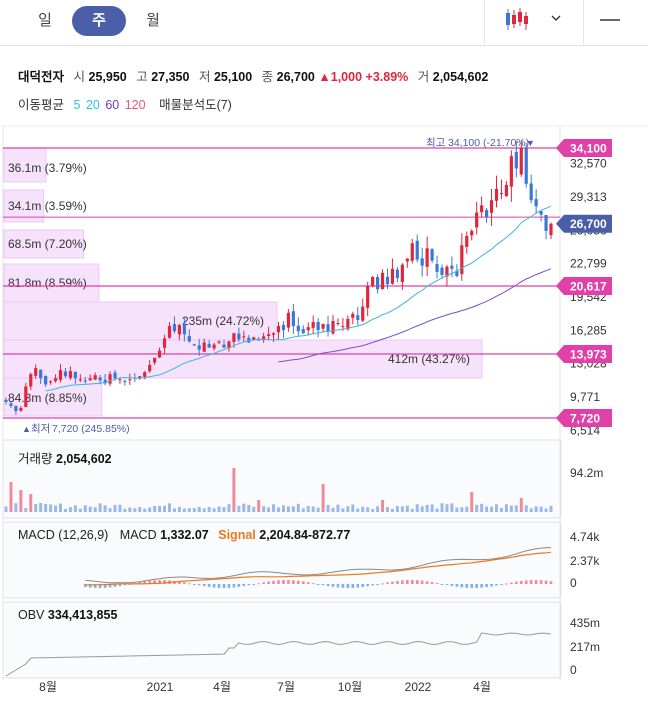 The width and height of the screenshot is (648, 712). What do you see at coordinates (573, 670) in the screenshot?
I see `obv-y-tick: 0` at bounding box center [573, 670].